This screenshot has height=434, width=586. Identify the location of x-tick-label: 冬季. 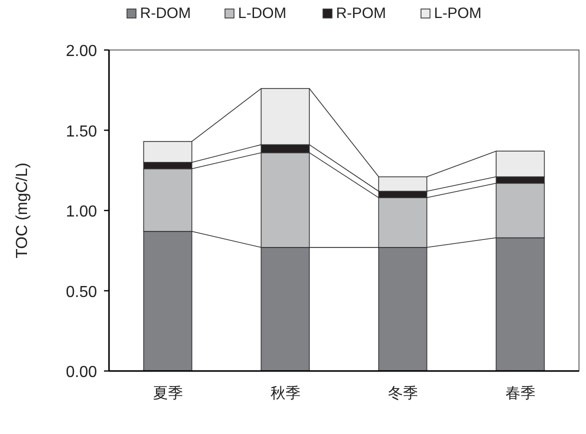
(403, 393).